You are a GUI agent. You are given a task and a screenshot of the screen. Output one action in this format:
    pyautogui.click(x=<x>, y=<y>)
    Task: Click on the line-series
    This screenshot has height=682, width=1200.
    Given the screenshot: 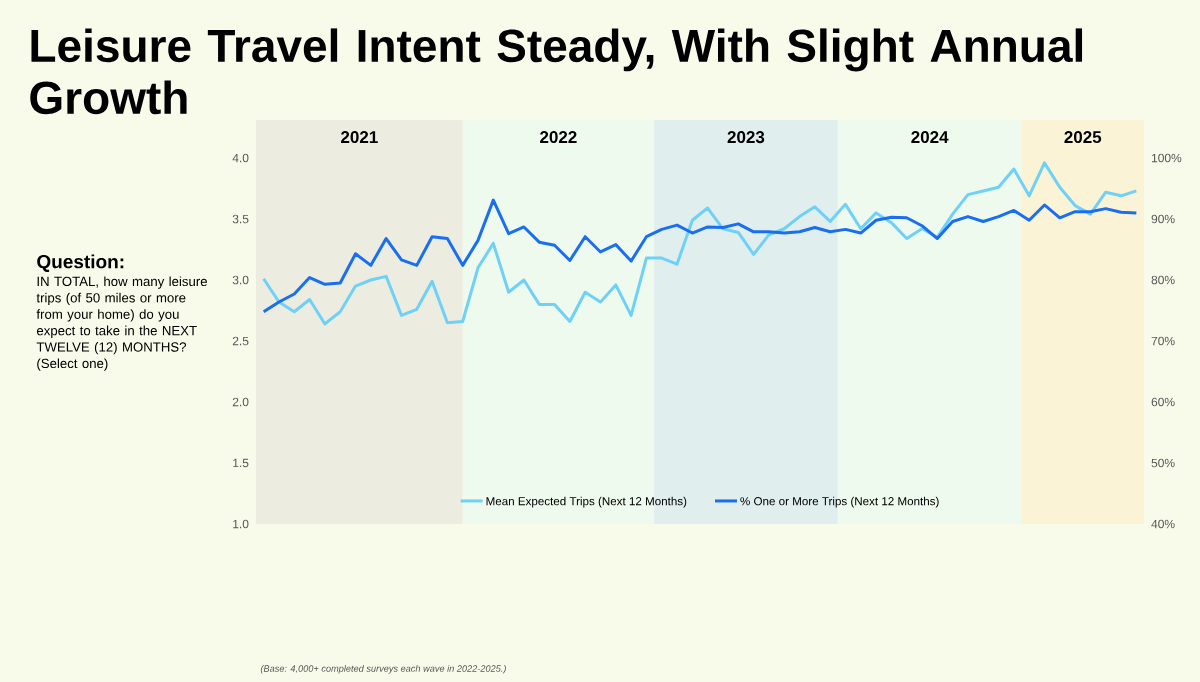 What is the action you would take?
    pyautogui.click(x=700, y=256)
    